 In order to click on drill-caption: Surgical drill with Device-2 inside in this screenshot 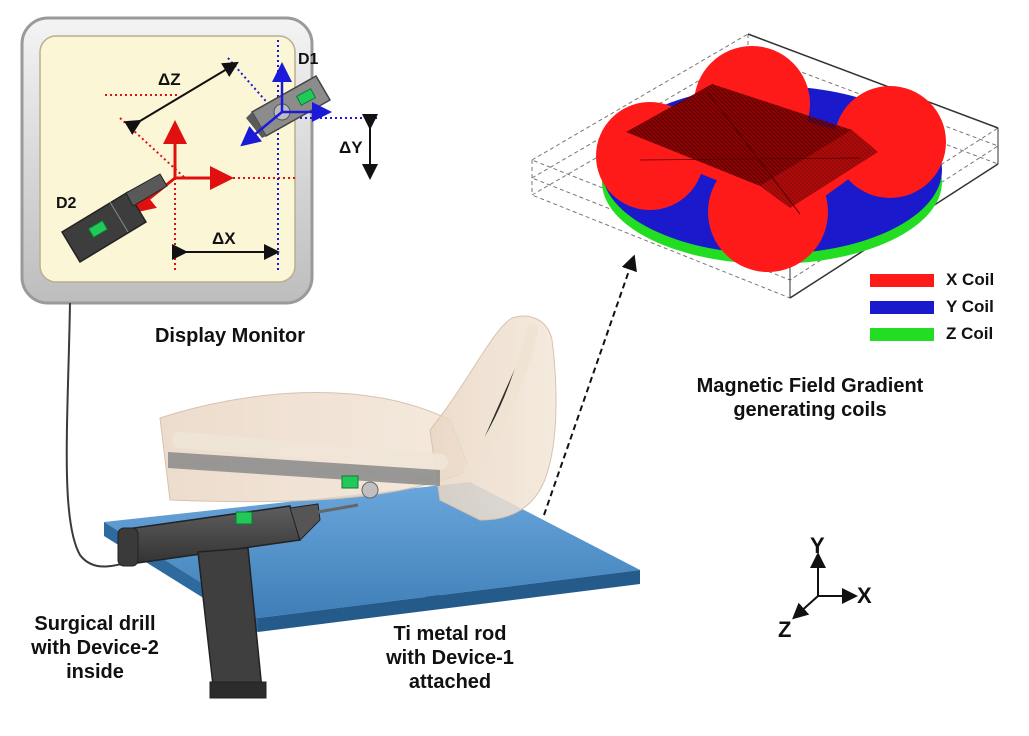, I will do `click(95, 648)`.